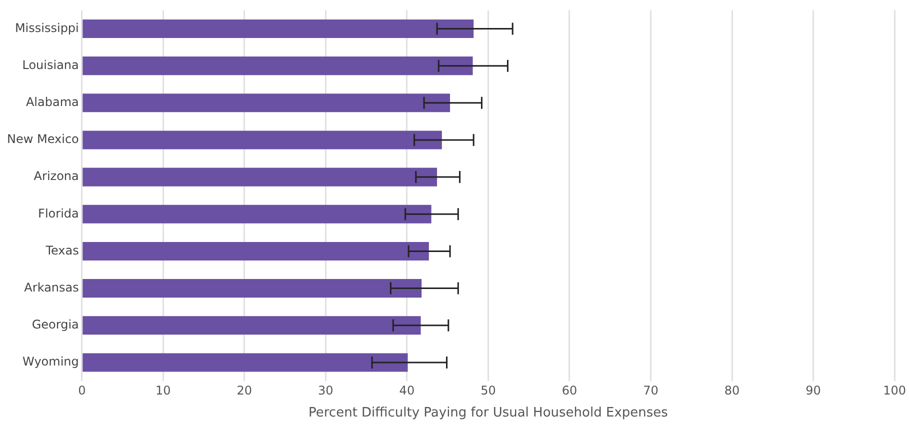 The height and width of the screenshot is (427, 909). What do you see at coordinates (407, 390) in the screenshot?
I see `x-tick-label: 40` at bounding box center [407, 390].